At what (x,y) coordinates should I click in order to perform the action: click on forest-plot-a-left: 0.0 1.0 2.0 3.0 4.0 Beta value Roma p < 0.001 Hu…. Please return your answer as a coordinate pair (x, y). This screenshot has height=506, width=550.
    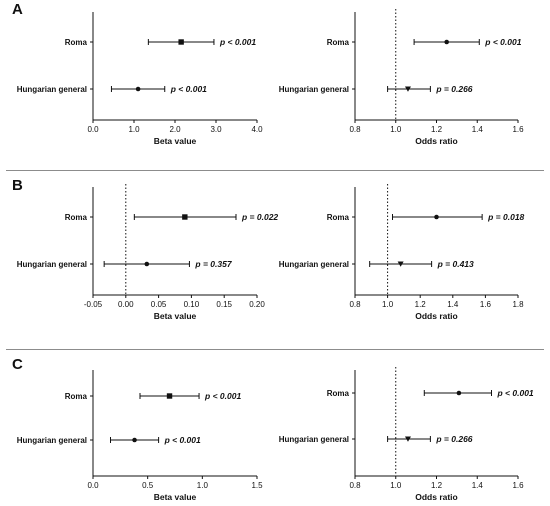
    Looking at the image, I should click on (140, 79).